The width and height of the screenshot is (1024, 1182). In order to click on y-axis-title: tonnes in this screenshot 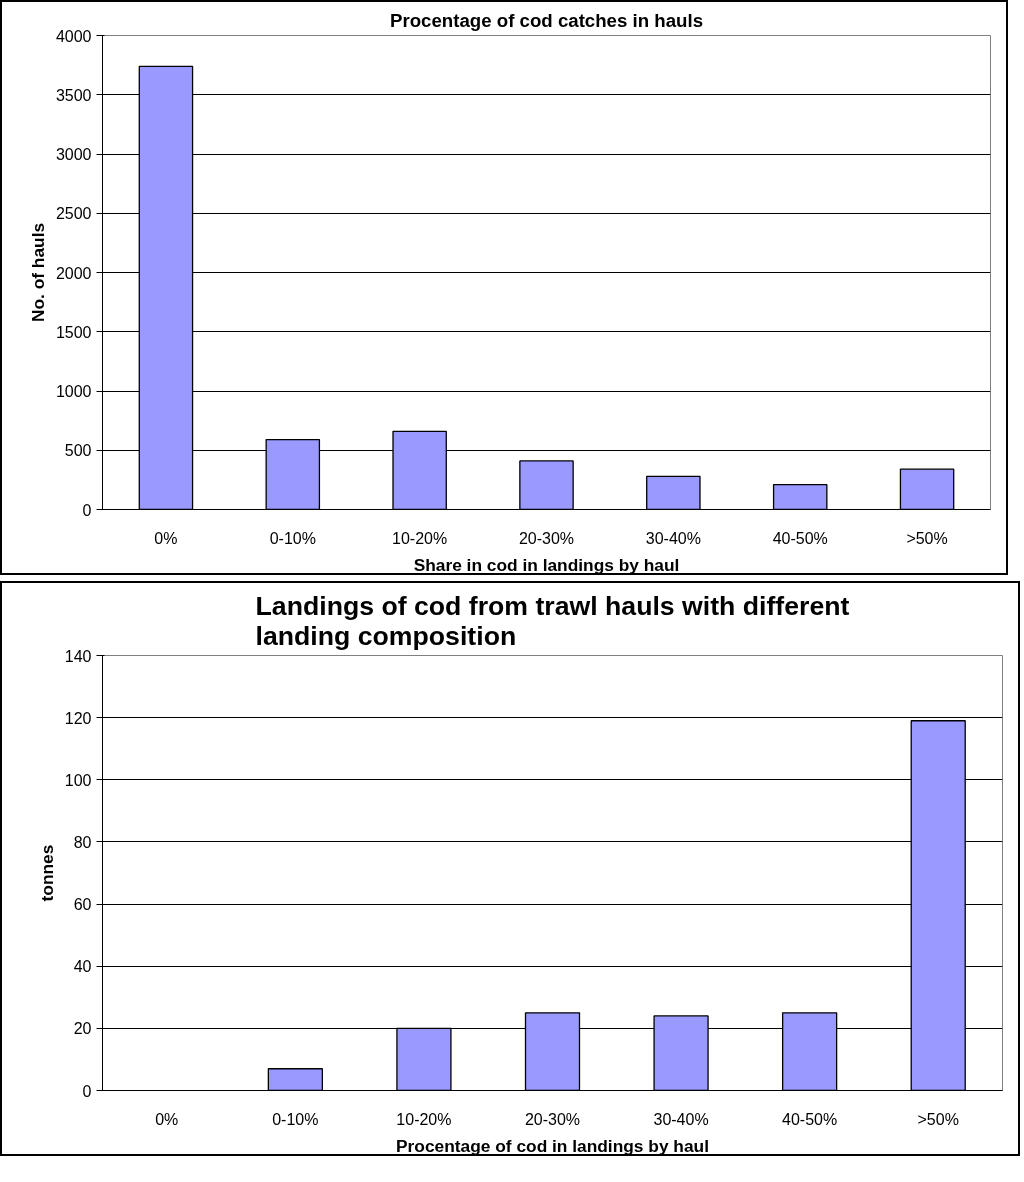, I will do `click(46, 873)`.